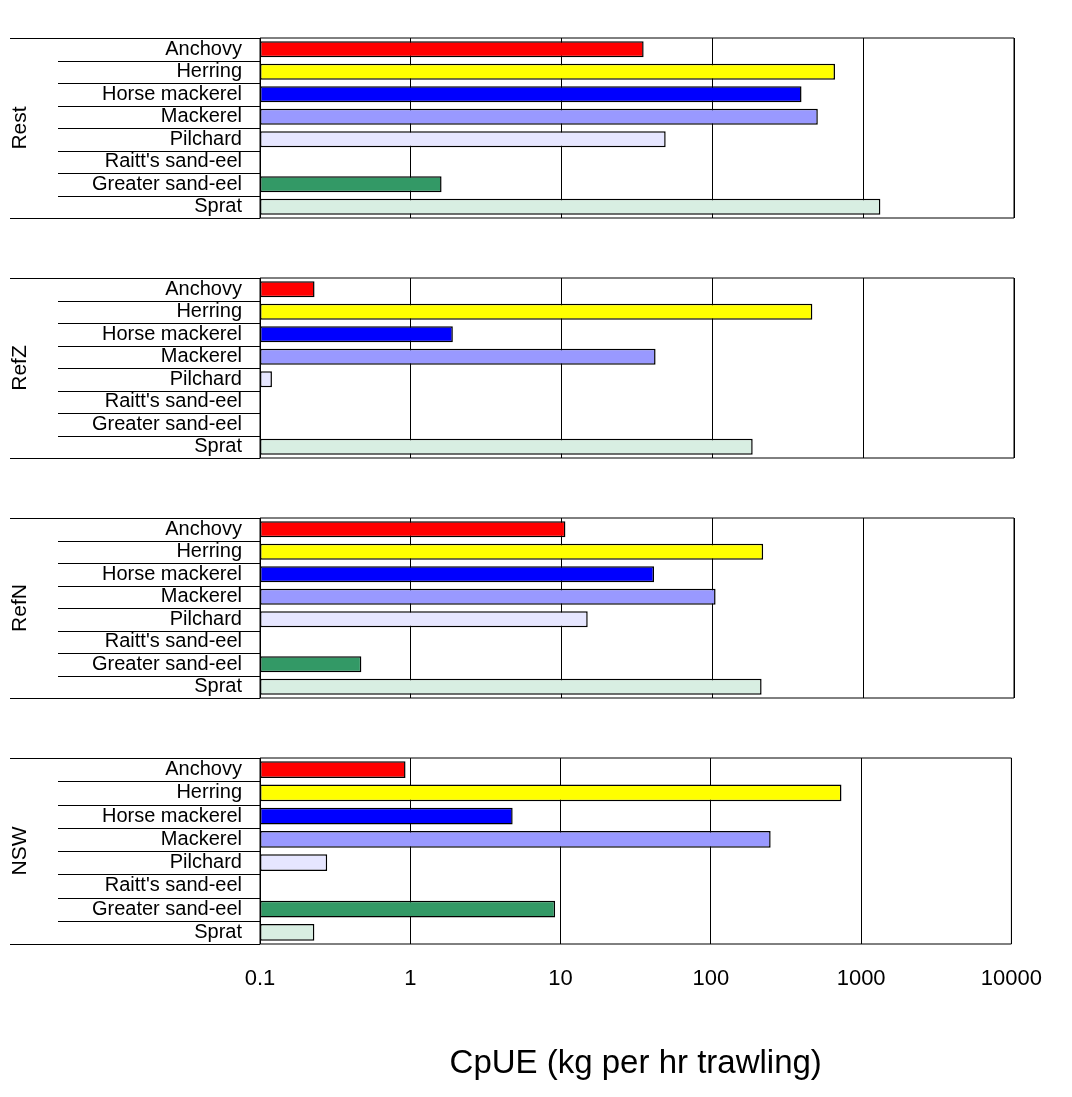  What do you see at coordinates (711, 978) in the screenshot?
I see `x-tick-label: 100` at bounding box center [711, 978].